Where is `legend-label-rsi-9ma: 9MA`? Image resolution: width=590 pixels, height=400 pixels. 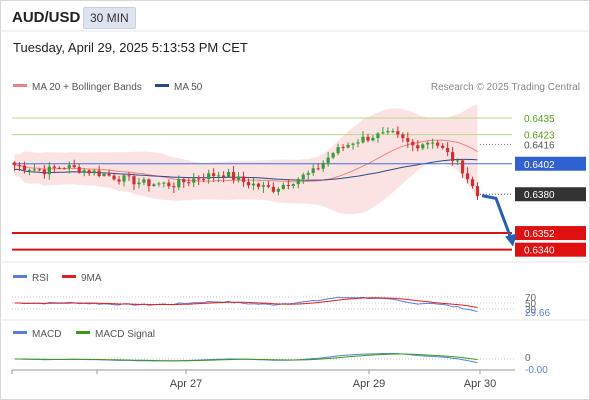 legend-label-rsi-9ma: 9MA is located at coordinates (91, 278).